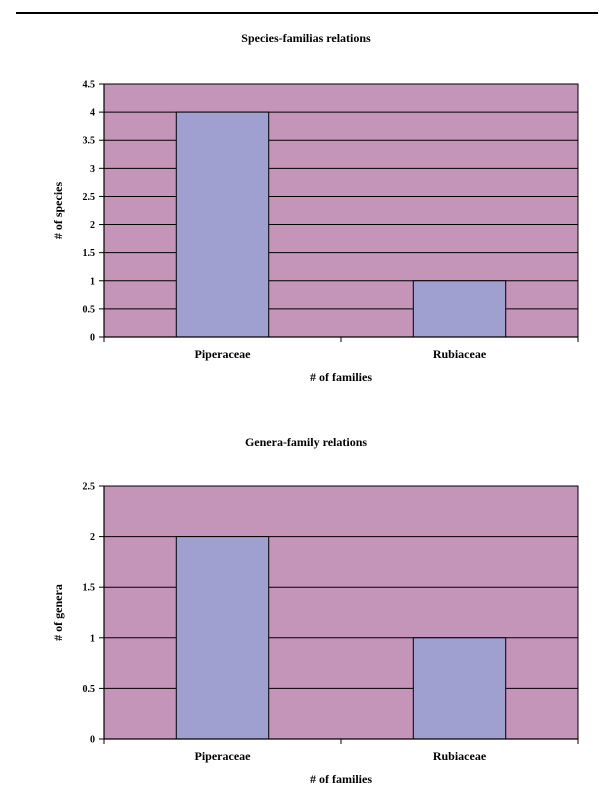 The height and width of the screenshot is (803, 614). What do you see at coordinates (223, 354) in the screenshot?
I see `chart1-category-label: Piperaceae` at bounding box center [223, 354].